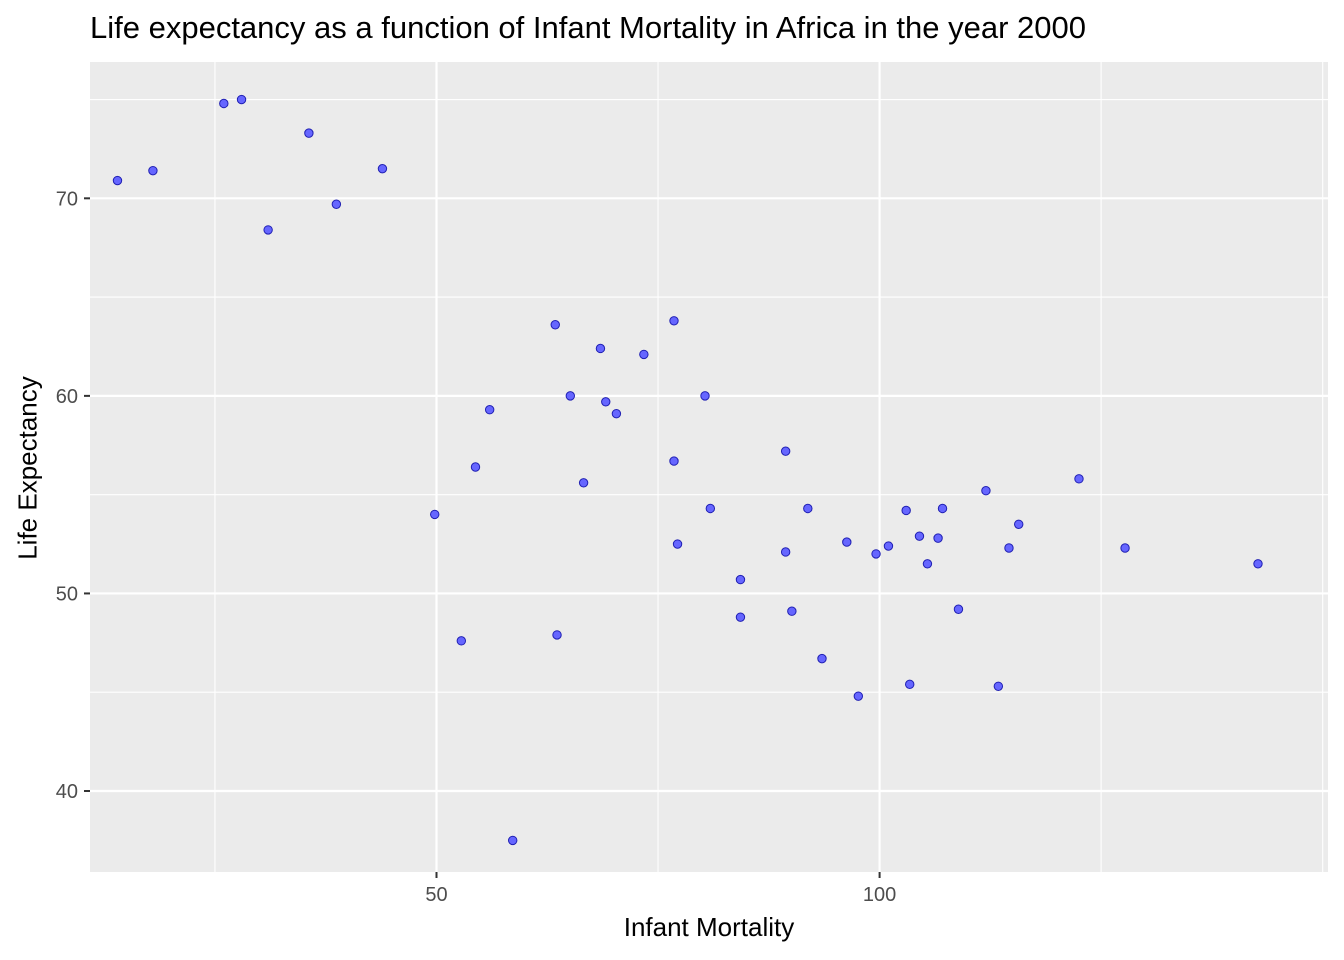  Describe the element at coordinates (67, 594) in the screenshot. I see `y-tick-label: 50` at that location.